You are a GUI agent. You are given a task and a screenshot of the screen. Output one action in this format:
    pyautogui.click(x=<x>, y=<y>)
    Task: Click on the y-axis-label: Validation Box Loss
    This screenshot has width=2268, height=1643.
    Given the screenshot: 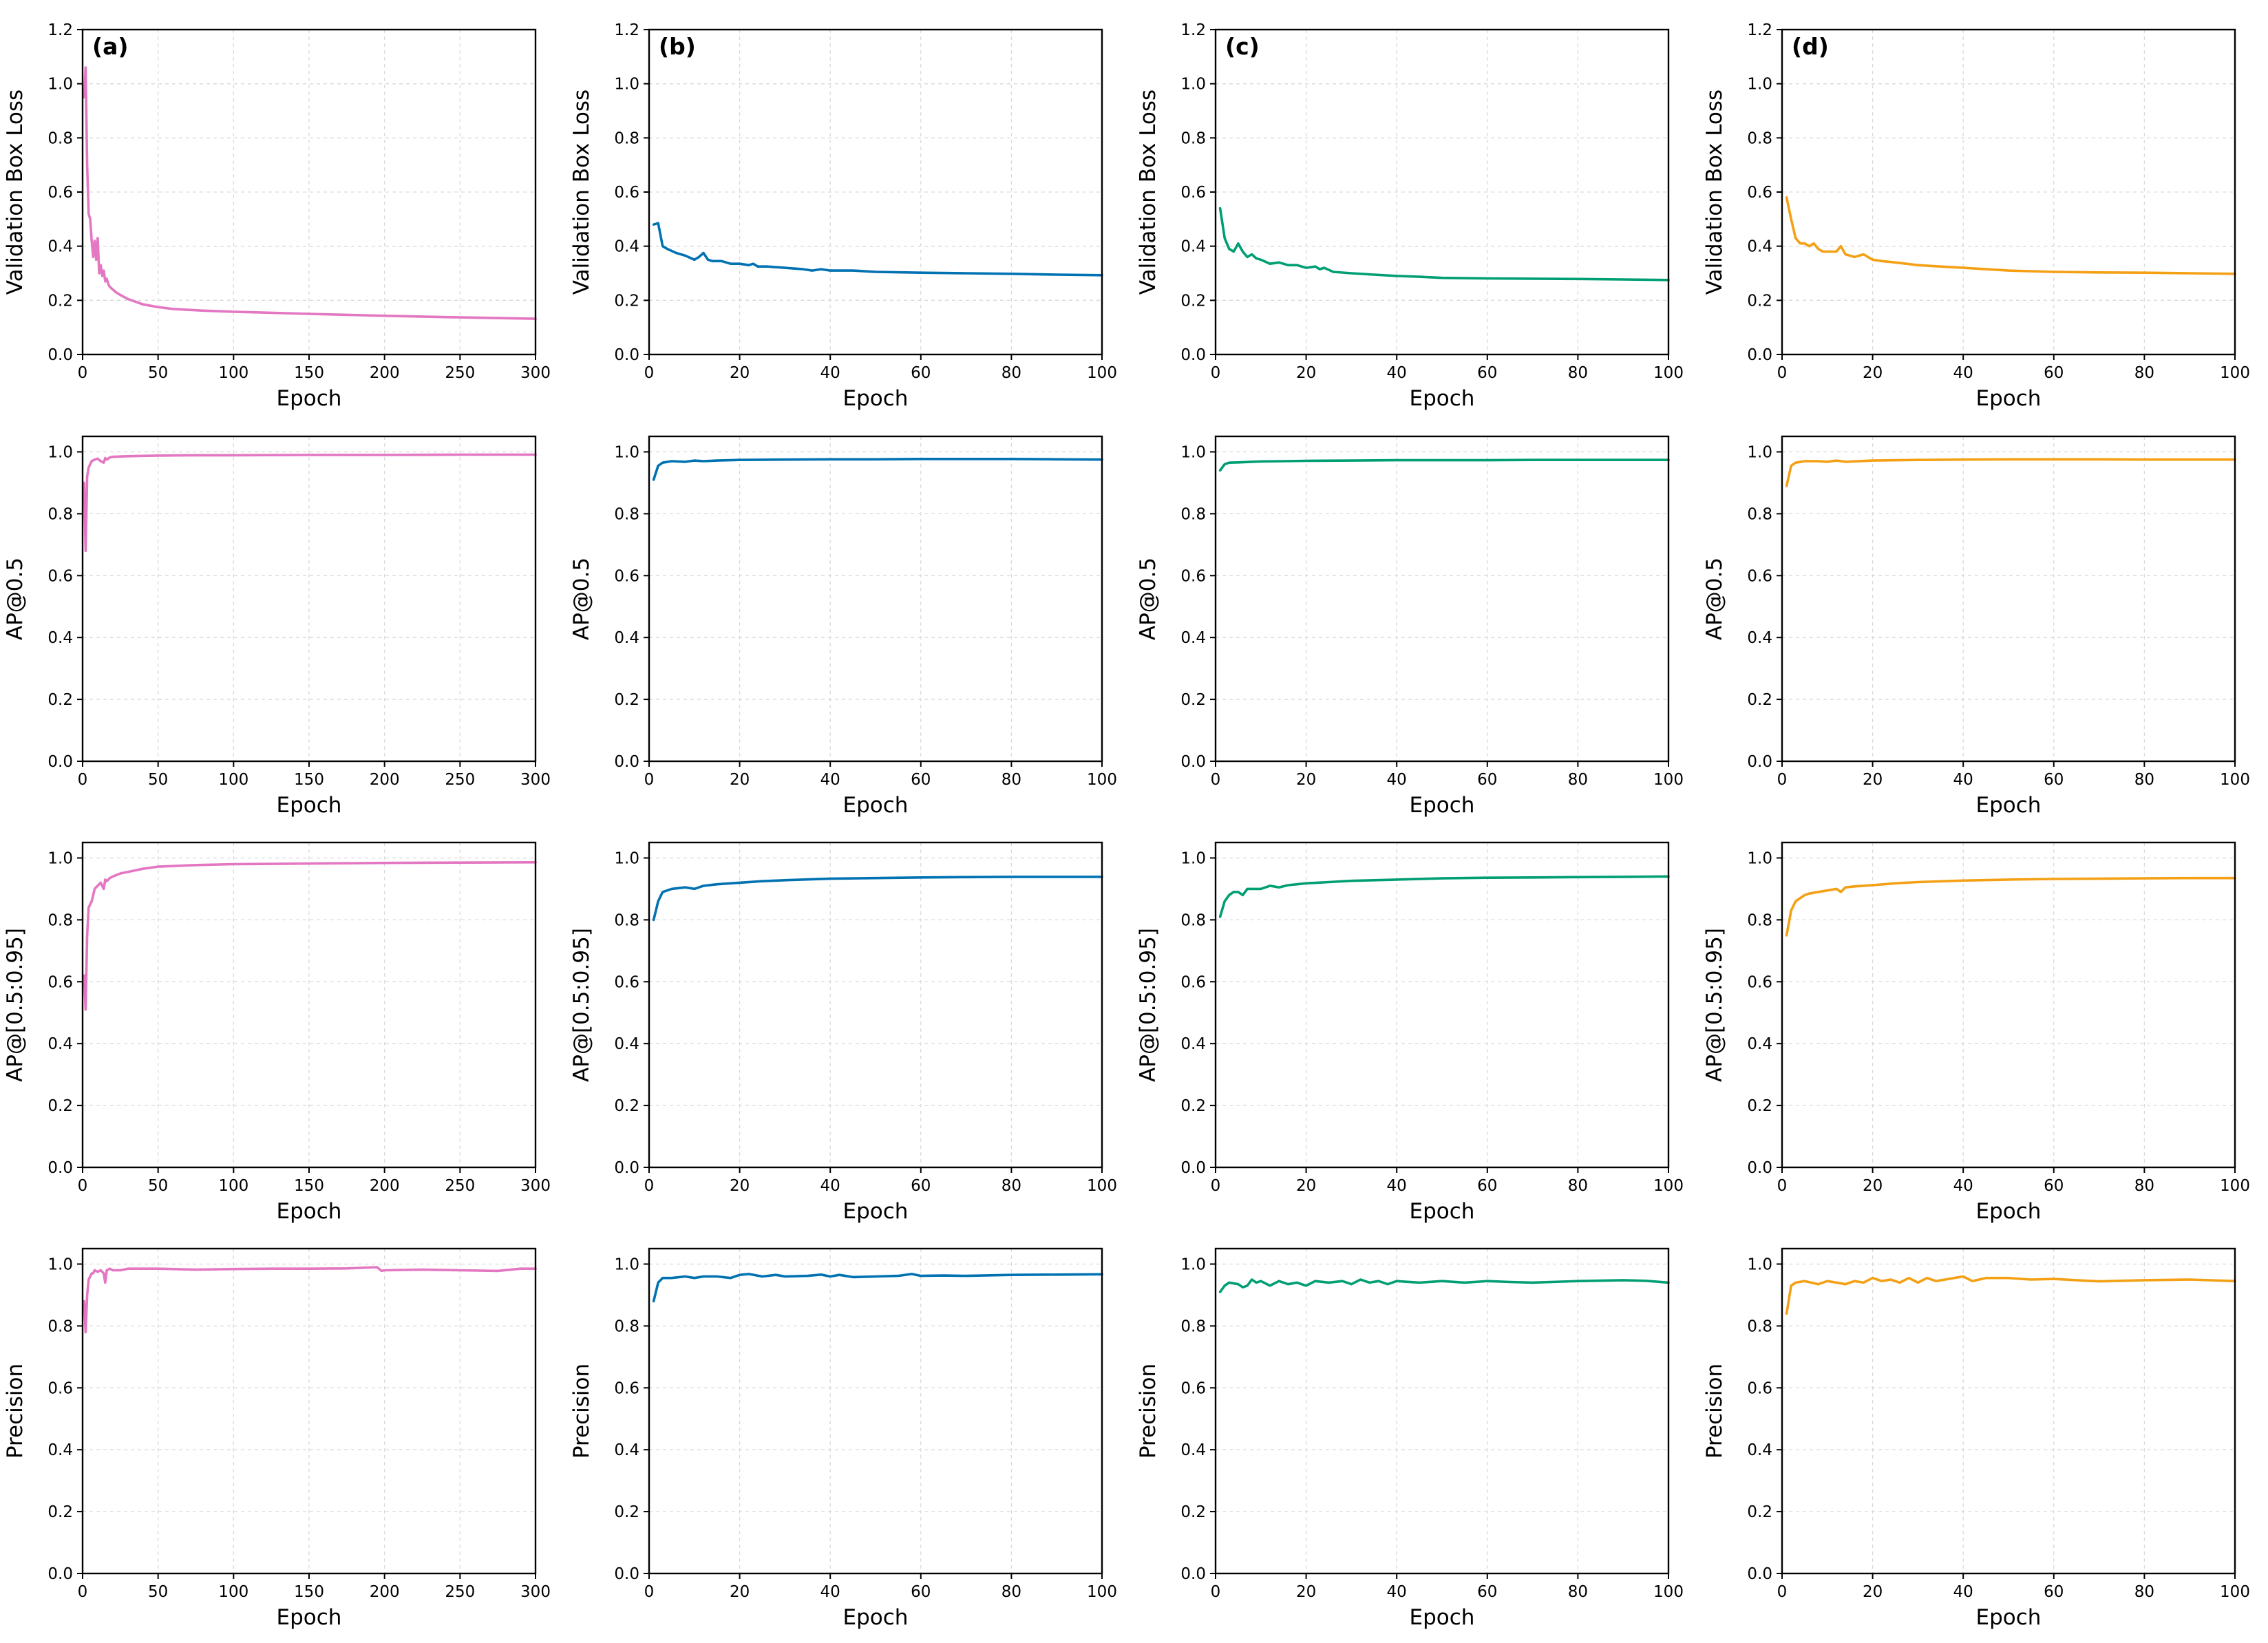 What is the action you would take?
    pyautogui.click(x=1715, y=192)
    